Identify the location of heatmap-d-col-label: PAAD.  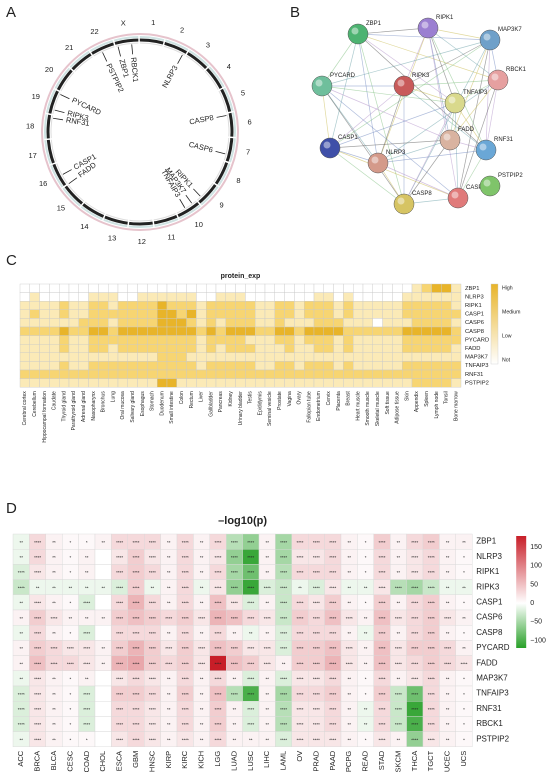
(332, 760).